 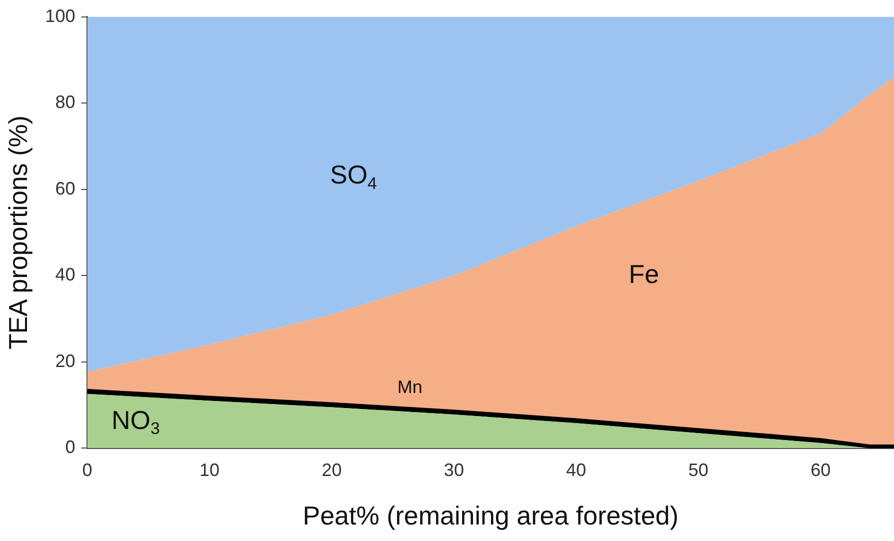 What do you see at coordinates (332, 470) in the screenshot?
I see `x-tick-label: 20` at bounding box center [332, 470].